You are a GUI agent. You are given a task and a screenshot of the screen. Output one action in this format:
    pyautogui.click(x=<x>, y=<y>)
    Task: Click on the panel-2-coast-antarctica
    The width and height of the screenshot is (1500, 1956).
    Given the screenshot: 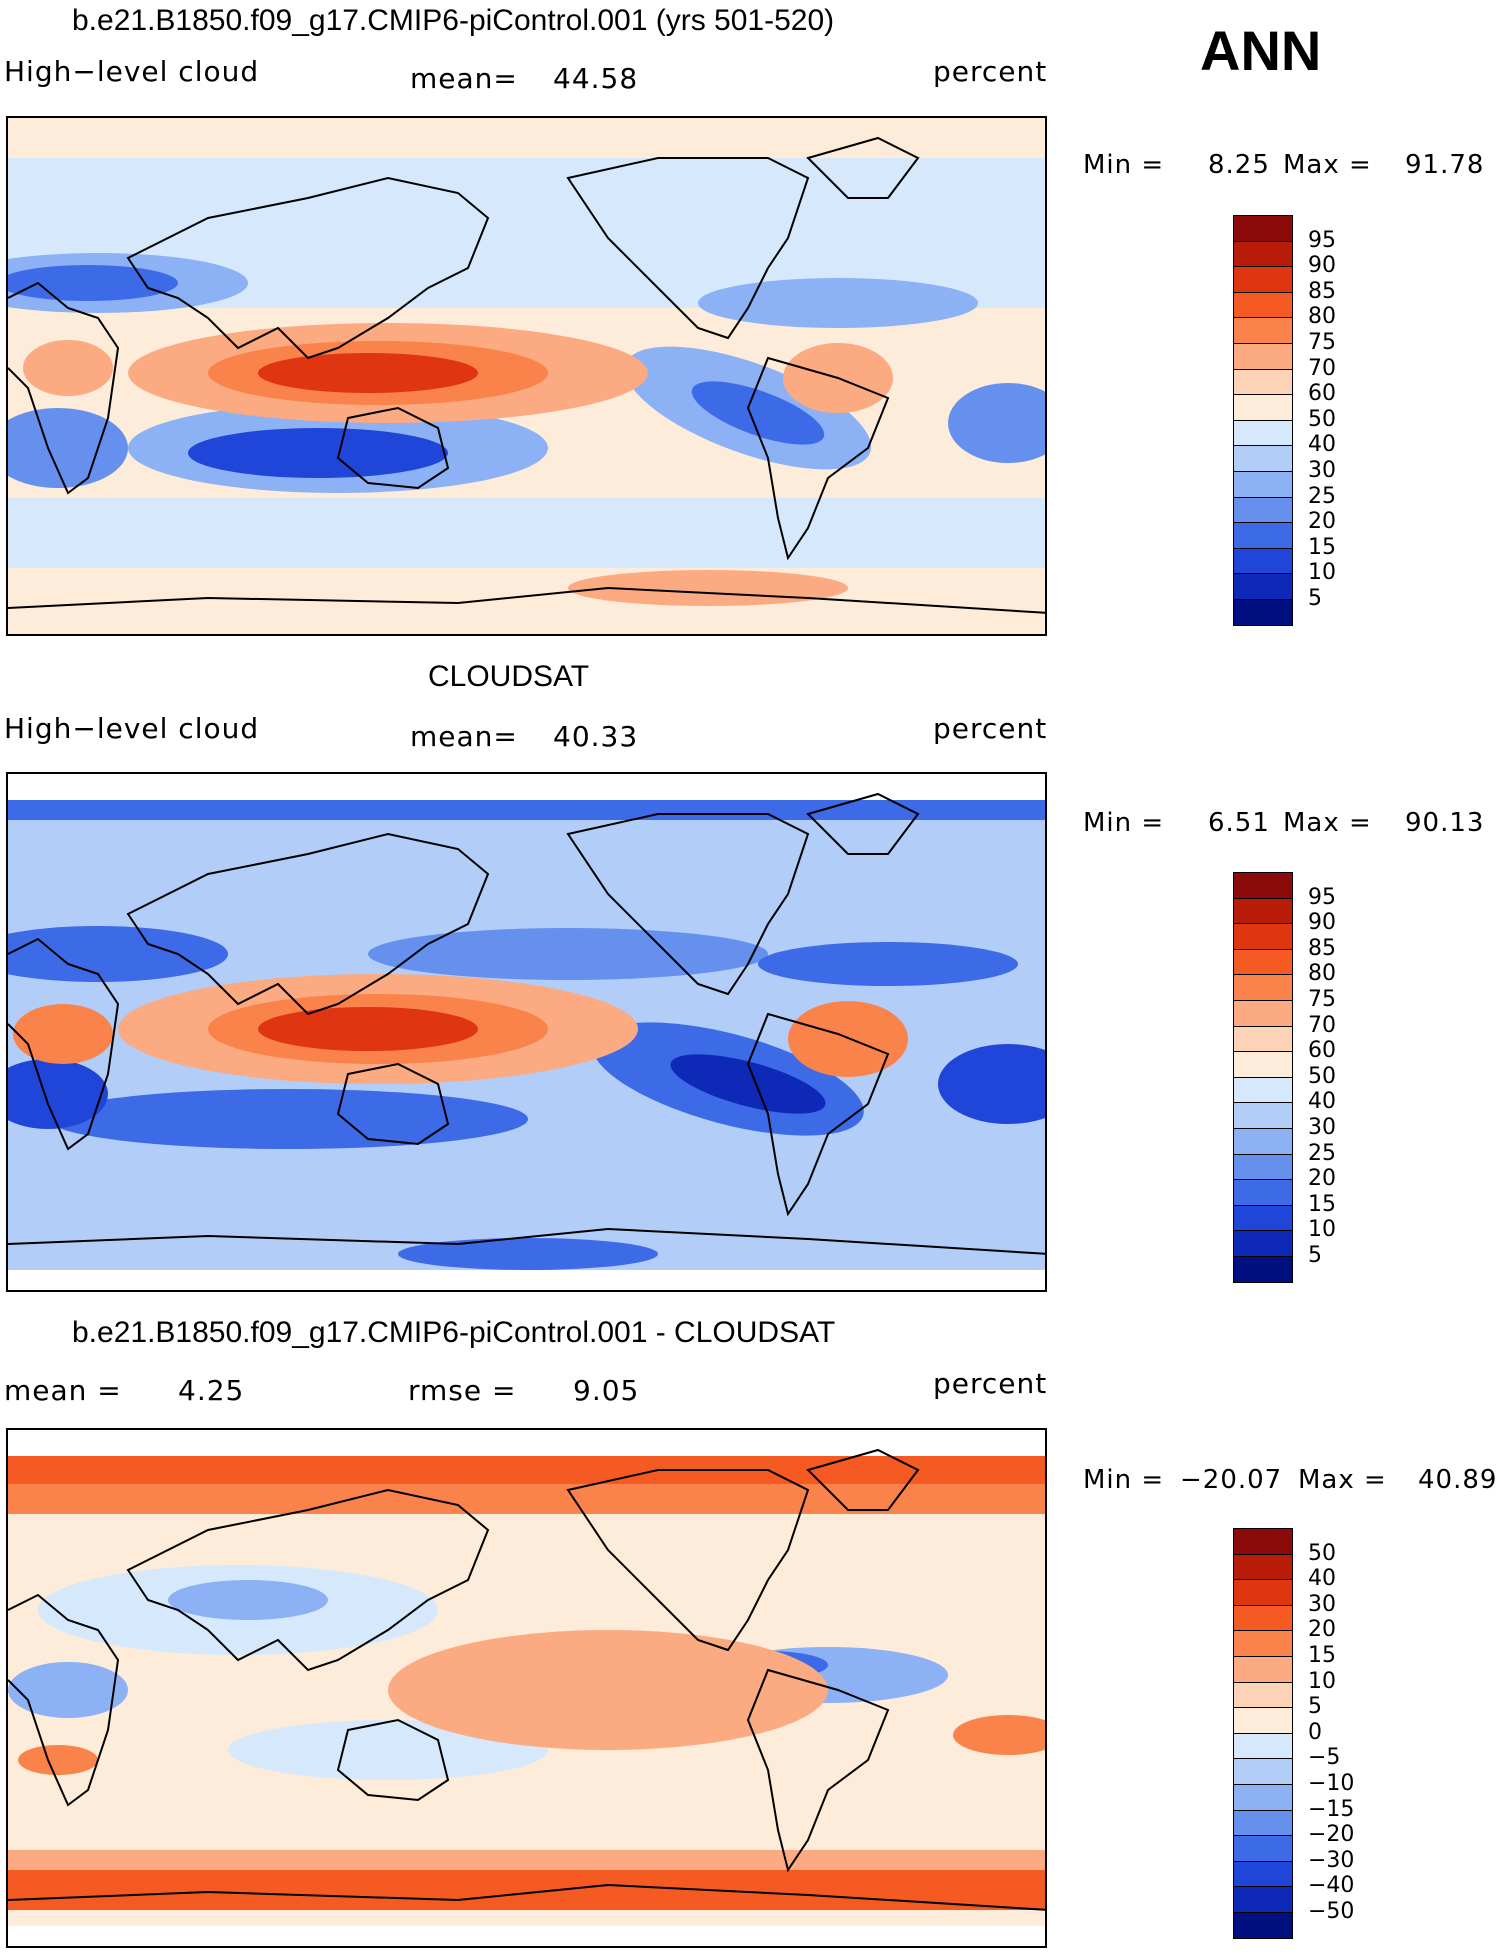 What is the action you would take?
    pyautogui.click(x=526, y=1241)
    